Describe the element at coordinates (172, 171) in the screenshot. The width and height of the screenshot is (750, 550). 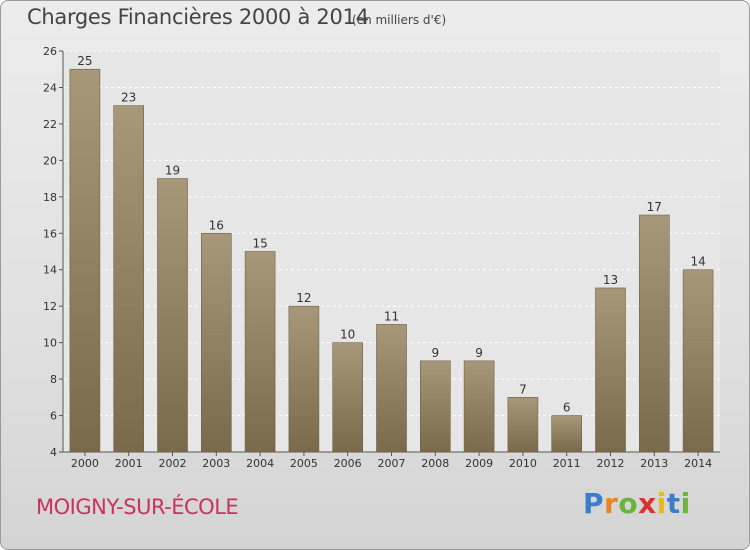
I see `data-label: 19` at that location.